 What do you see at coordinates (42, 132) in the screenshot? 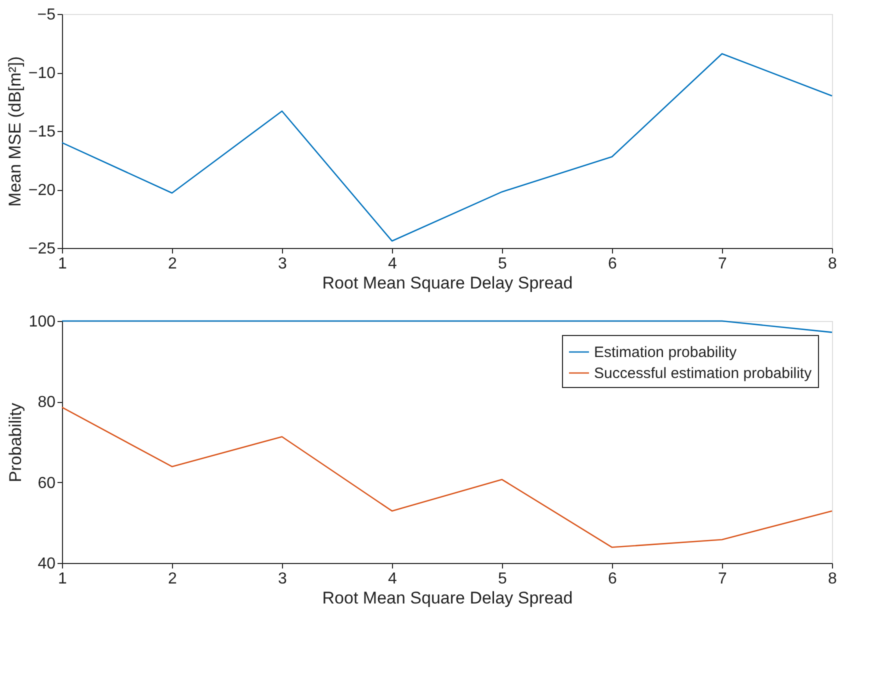
I see `y-tick-label: −15` at bounding box center [42, 132].